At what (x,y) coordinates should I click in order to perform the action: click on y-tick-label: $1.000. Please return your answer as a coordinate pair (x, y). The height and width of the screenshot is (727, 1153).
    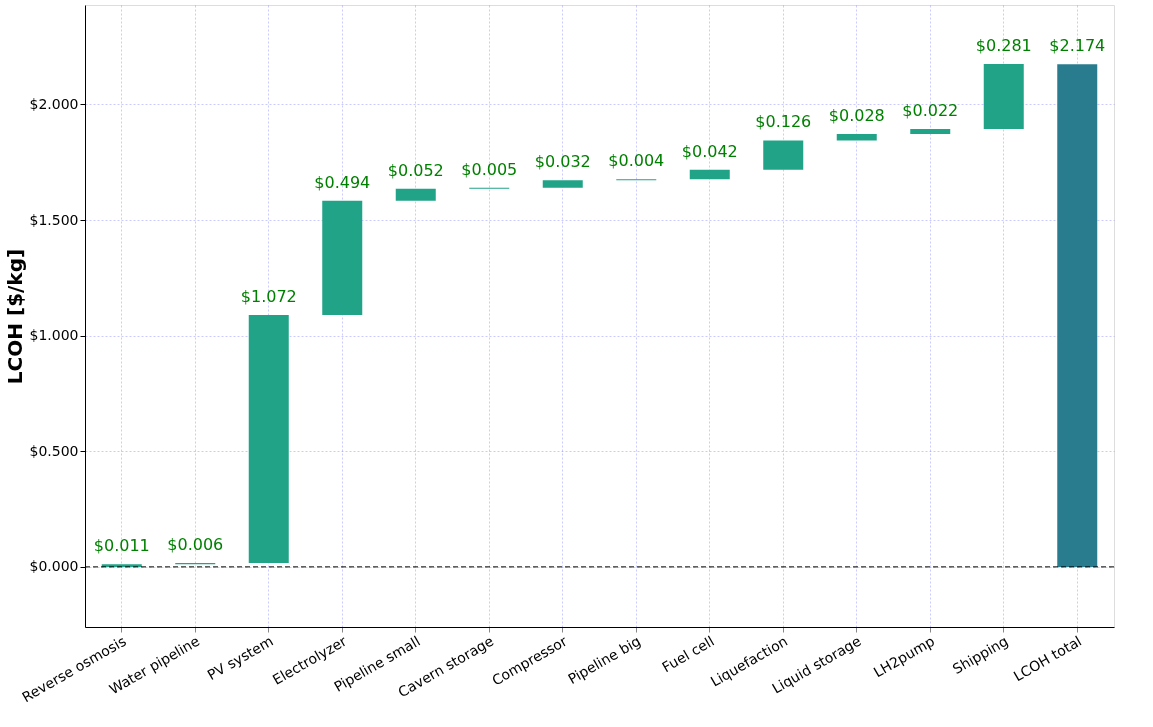
    Looking at the image, I should click on (54, 335).